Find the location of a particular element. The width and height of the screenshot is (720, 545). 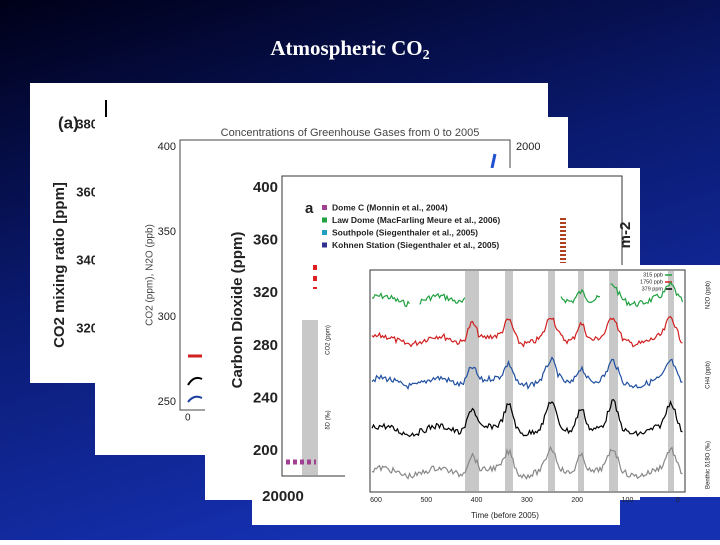

y2-axis-label: Benthic δ18O (‰) is located at coordinates (709, 465).